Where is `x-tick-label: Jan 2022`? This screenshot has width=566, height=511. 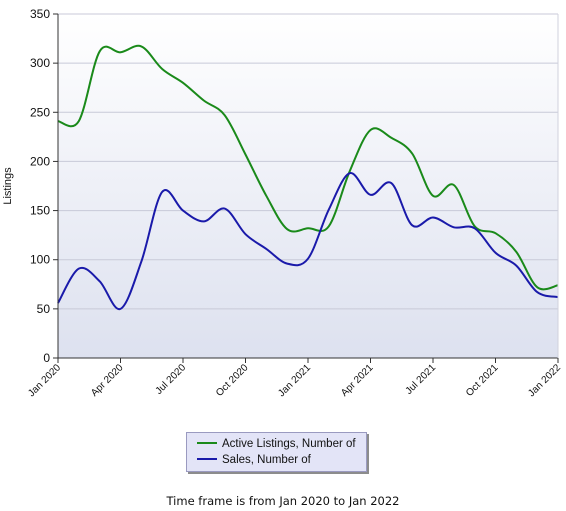
x-tick-label: Jan 2022 is located at coordinates (544, 380).